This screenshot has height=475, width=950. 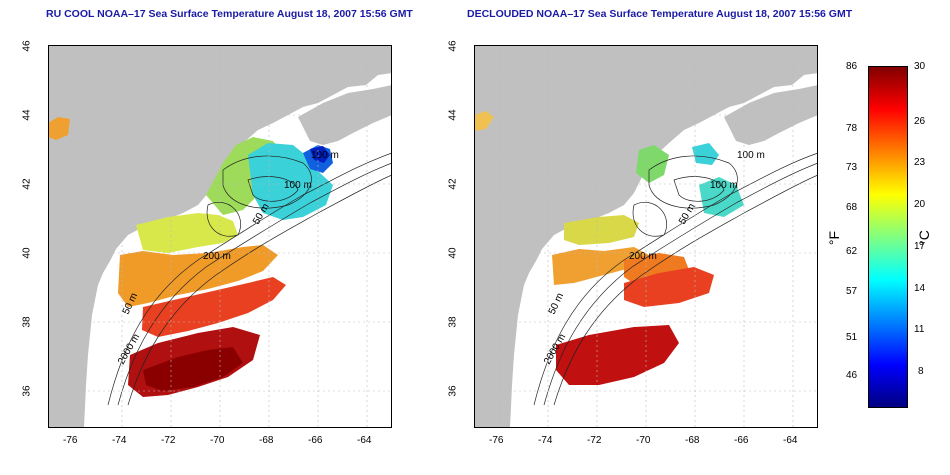 What do you see at coordinates (600, 266) in the screenshot?
I see `sst-patch-shelf-orange` at bounding box center [600, 266].